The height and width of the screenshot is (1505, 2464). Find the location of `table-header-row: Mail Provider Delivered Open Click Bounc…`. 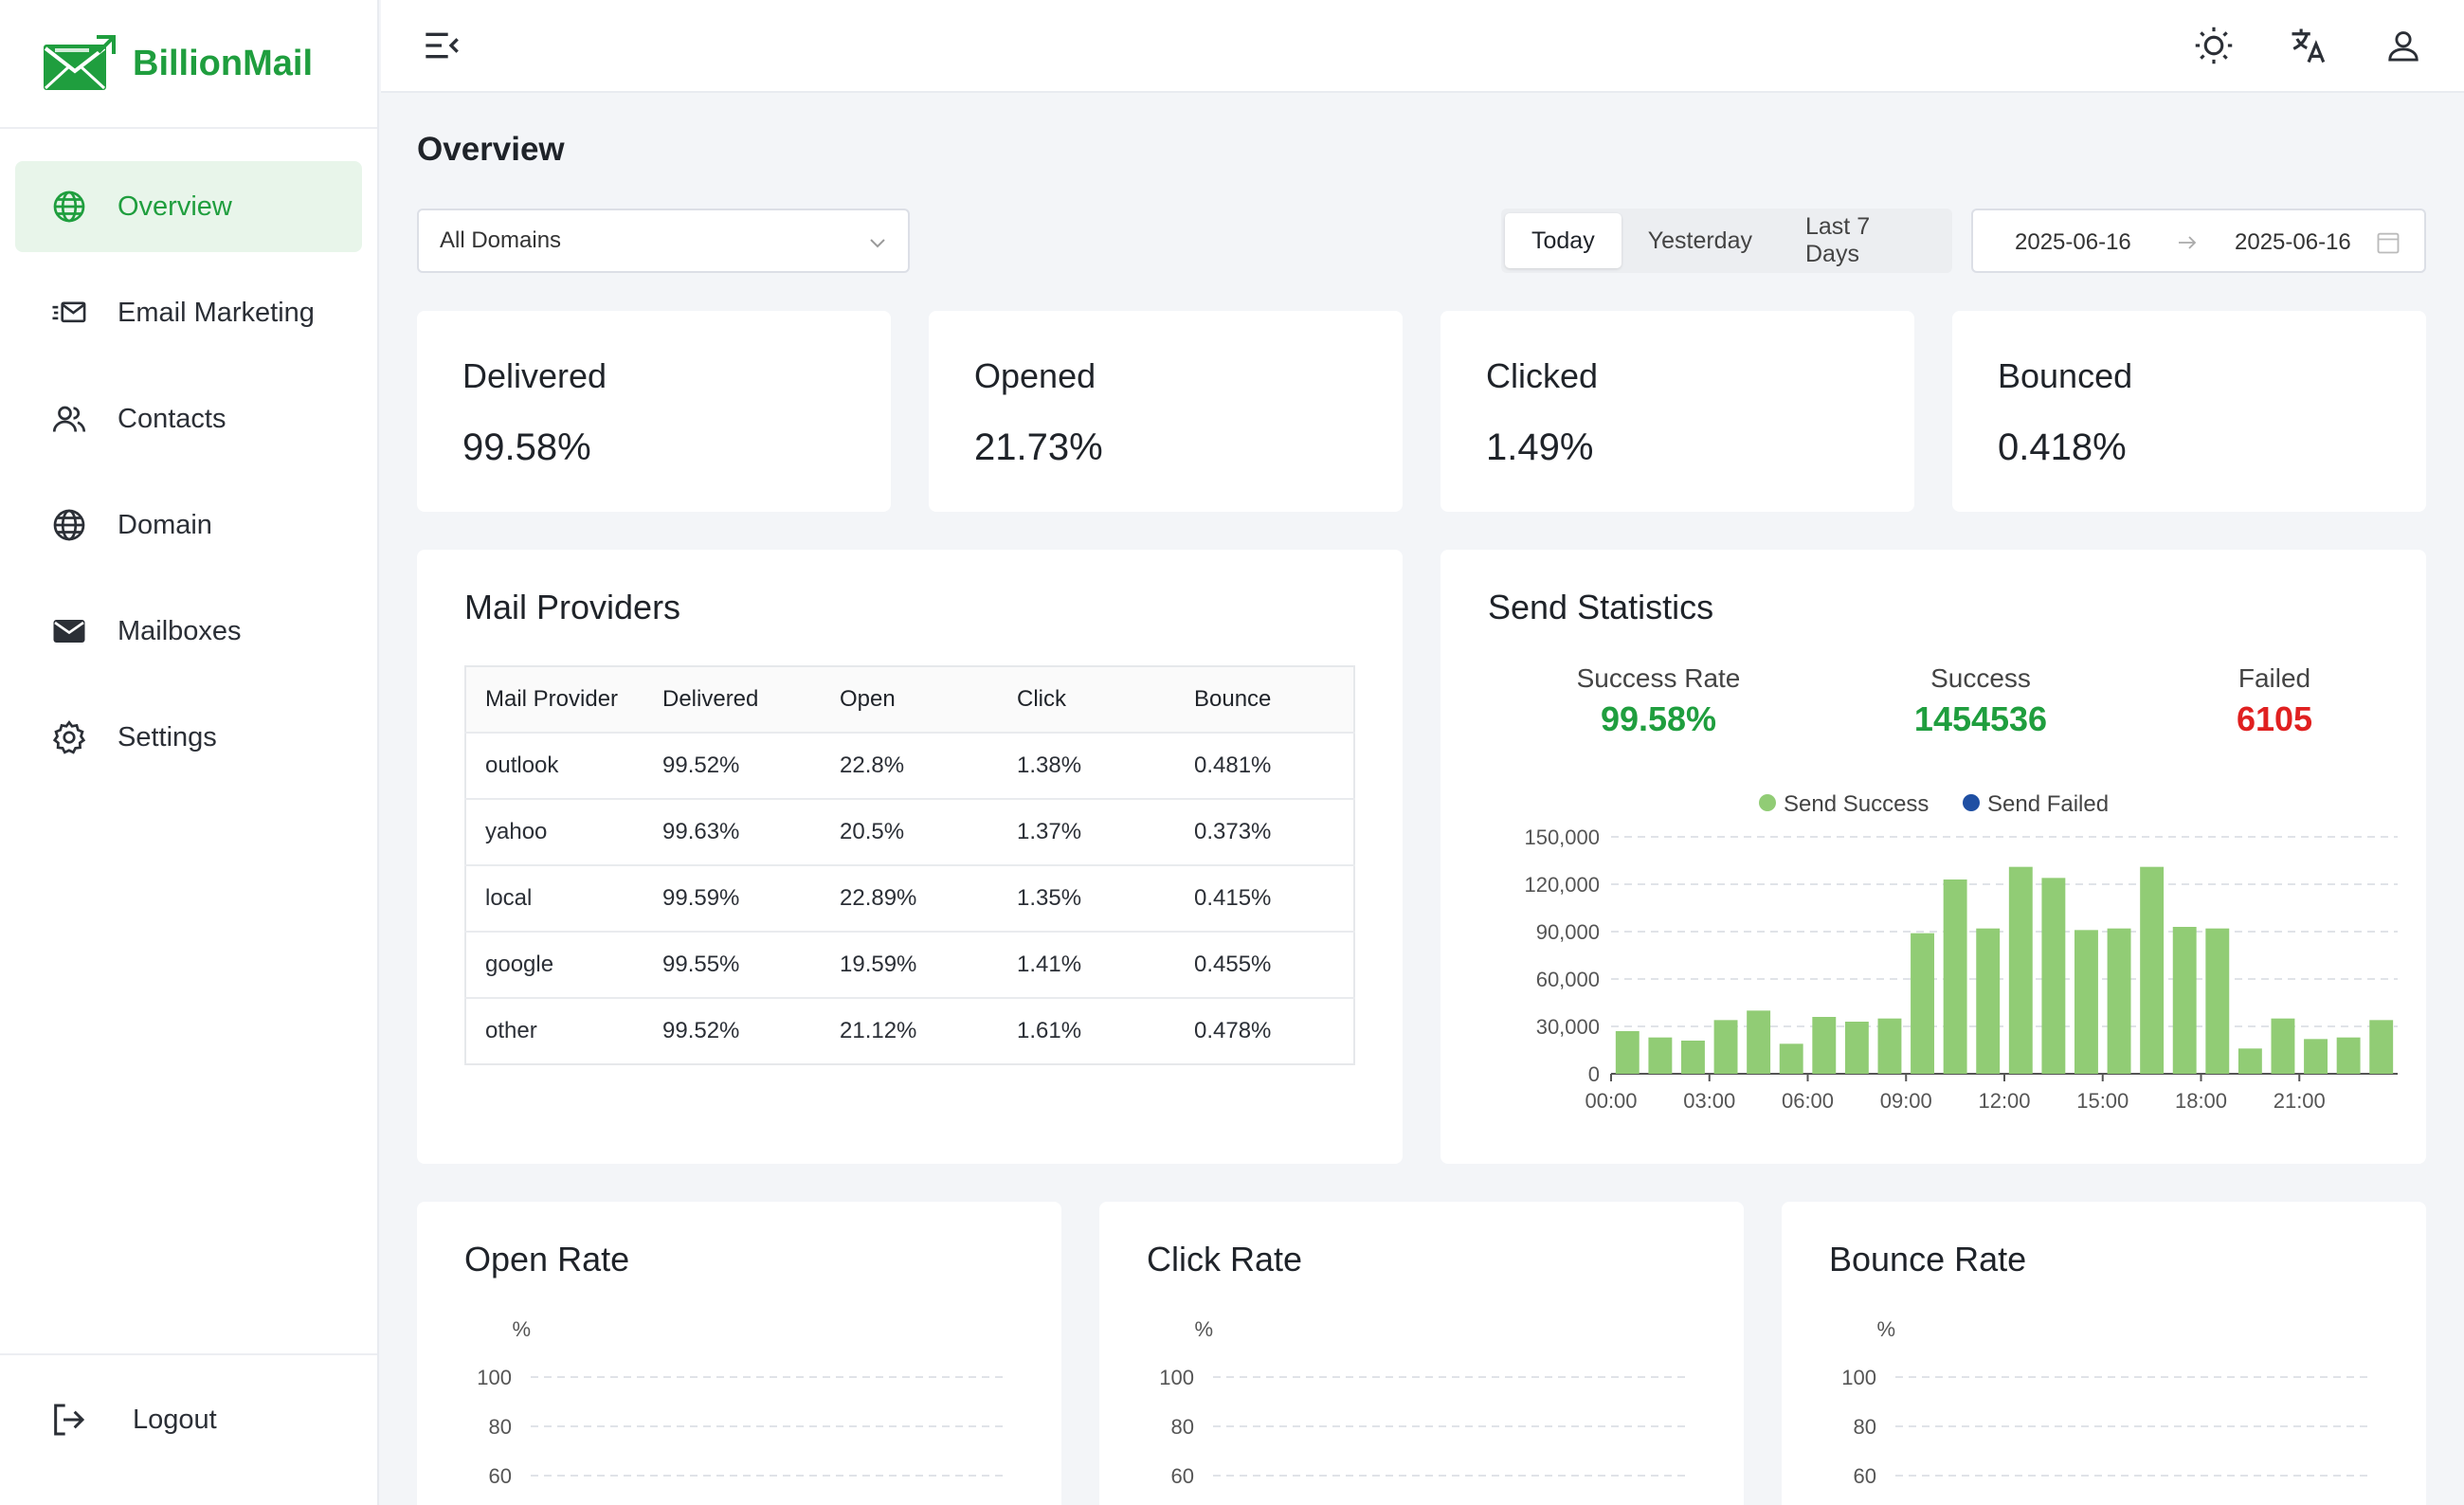

table-header-row: Mail Provider Delivered Open Click Bounc… is located at coordinates (910, 700).